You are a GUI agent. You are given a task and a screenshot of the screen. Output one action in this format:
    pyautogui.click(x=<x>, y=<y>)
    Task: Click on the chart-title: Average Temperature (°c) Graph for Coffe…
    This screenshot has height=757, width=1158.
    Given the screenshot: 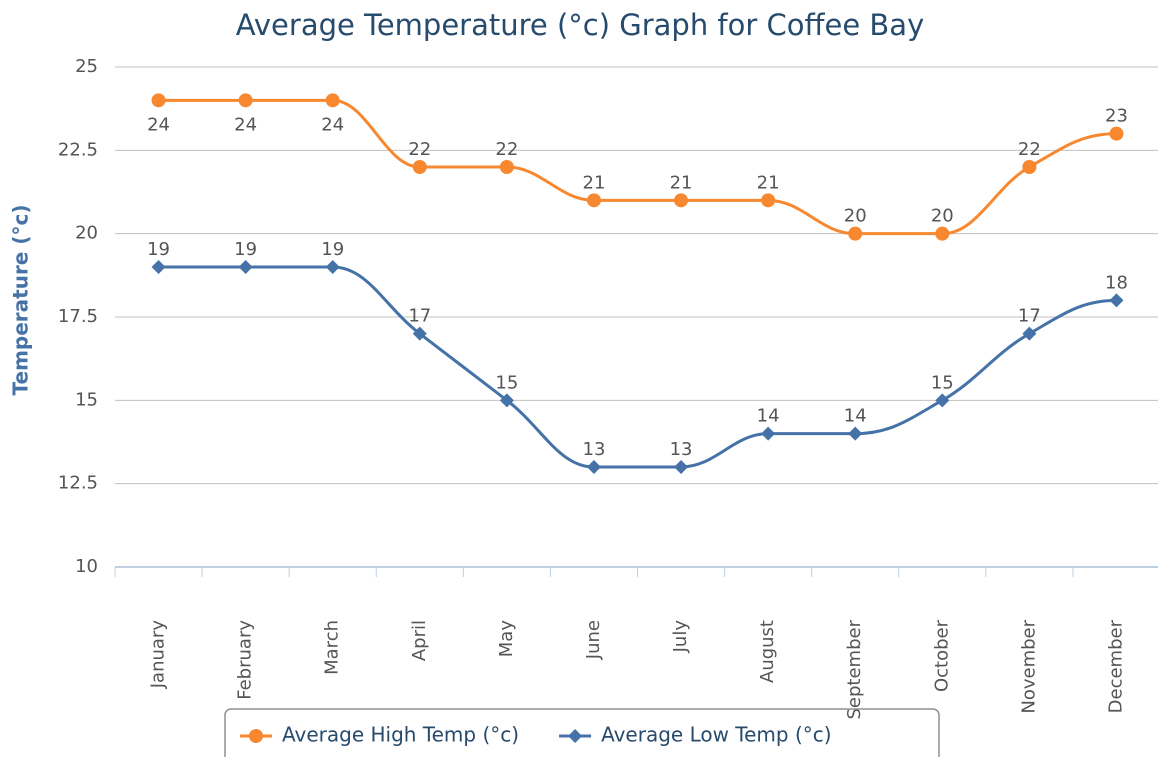 What is the action you would take?
    pyautogui.click(x=580, y=25)
    